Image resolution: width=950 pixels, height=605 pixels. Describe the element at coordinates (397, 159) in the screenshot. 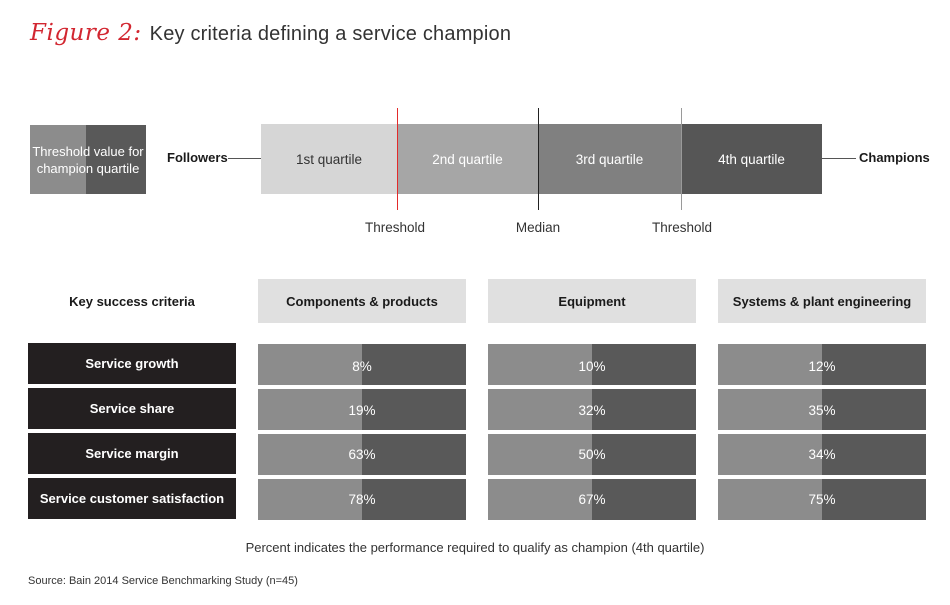

I see `threshold-line-left` at that location.